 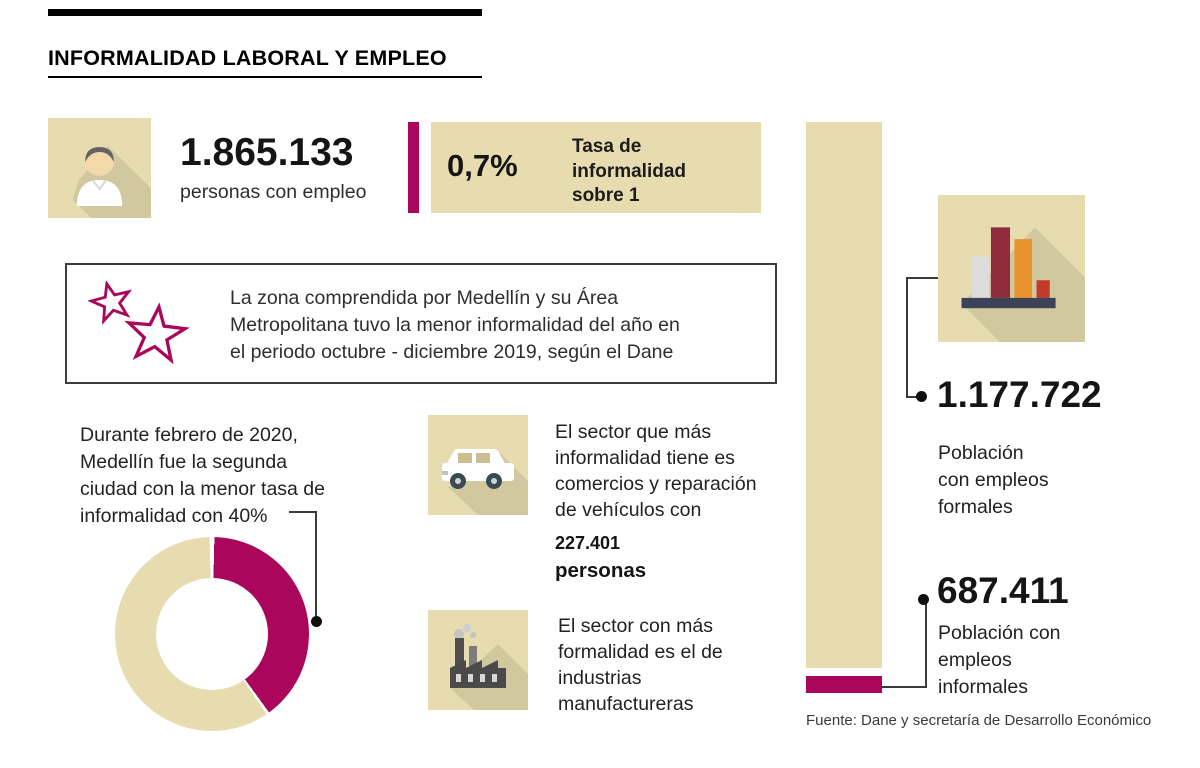 I want to click on employed-count: 1.865.133, so click(x=267, y=152).